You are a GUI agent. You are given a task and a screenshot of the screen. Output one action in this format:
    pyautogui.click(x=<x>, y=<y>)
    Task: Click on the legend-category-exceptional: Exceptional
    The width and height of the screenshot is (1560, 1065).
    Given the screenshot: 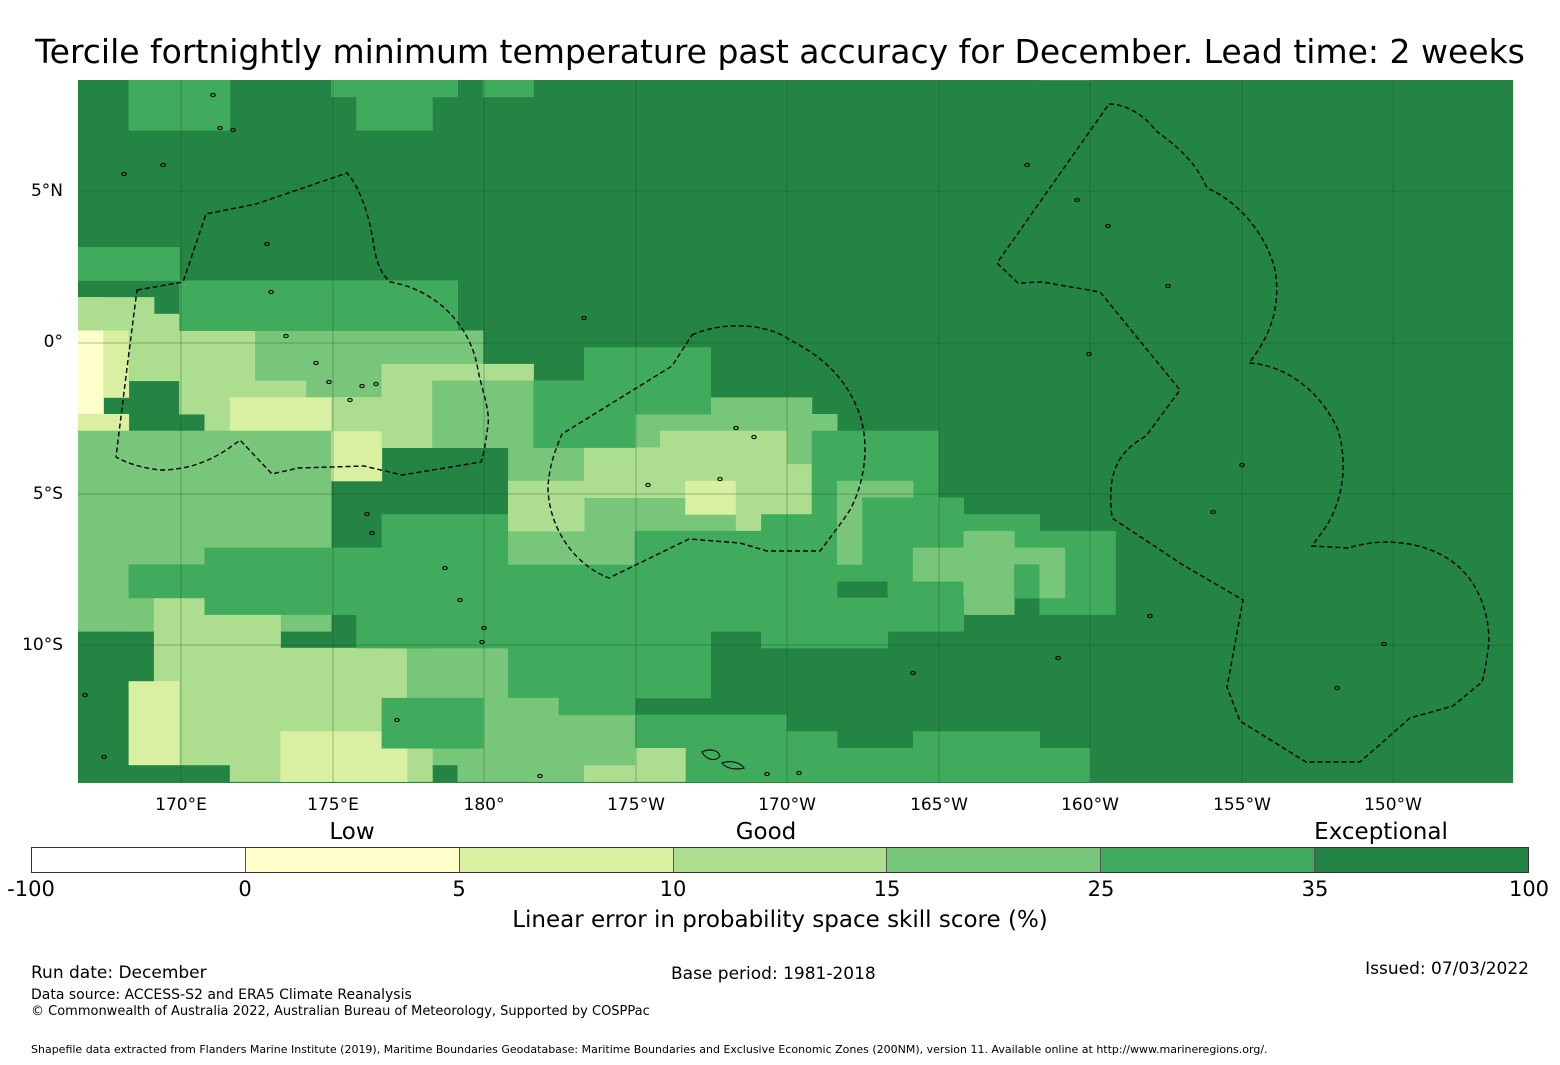 What is the action you would take?
    pyautogui.click(x=1381, y=832)
    